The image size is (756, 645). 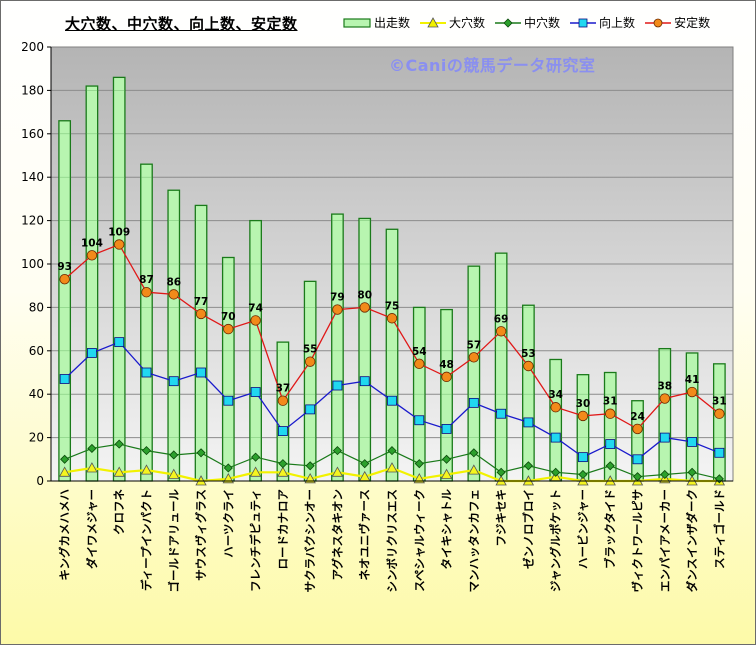 What do you see at coordinates (392, 23) in the screenshot?
I see `legend-label: 出走数` at bounding box center [392, 23].